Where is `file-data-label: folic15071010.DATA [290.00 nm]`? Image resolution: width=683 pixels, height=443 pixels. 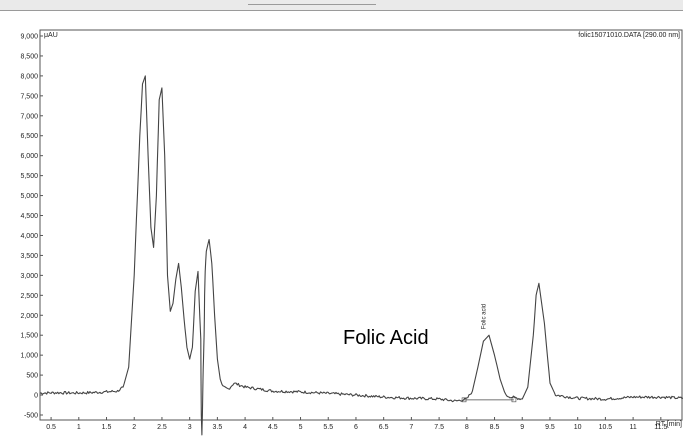
file-data-label: folic15071010.DATA [290.00 nm] is located at coordinates (629, 35).